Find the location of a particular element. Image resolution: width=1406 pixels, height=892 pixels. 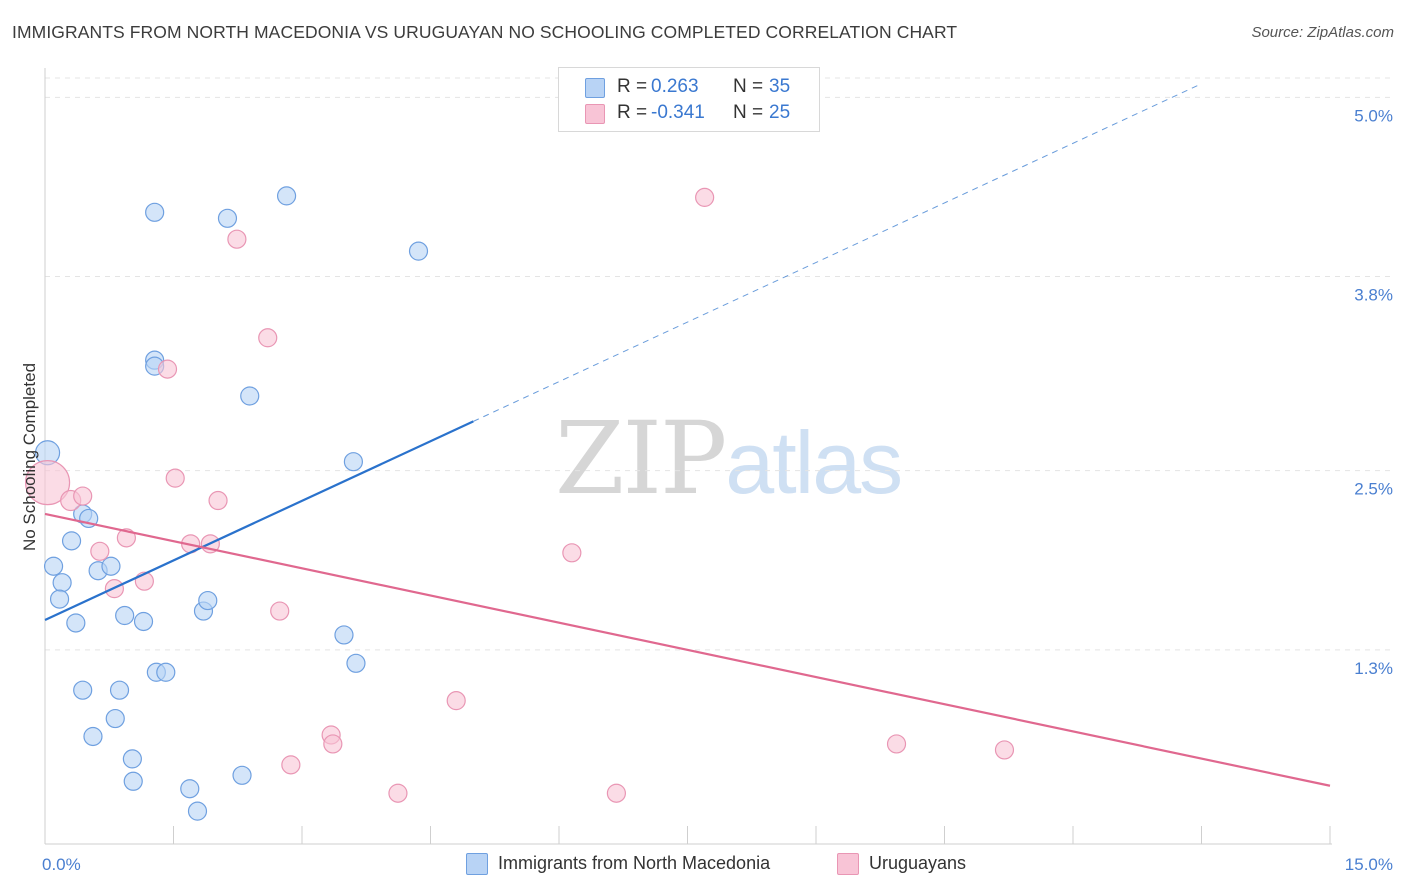

x-tick-label: 0.0% is located at coordinates (61, 864).